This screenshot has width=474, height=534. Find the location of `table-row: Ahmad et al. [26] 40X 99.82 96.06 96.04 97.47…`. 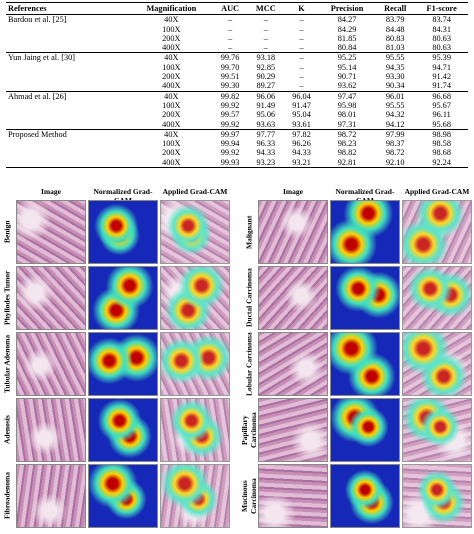

table-row: Ahmad et al. [26] 40X 99.82 96.06 96.04 97.47… is located at coordinates (237, 95).